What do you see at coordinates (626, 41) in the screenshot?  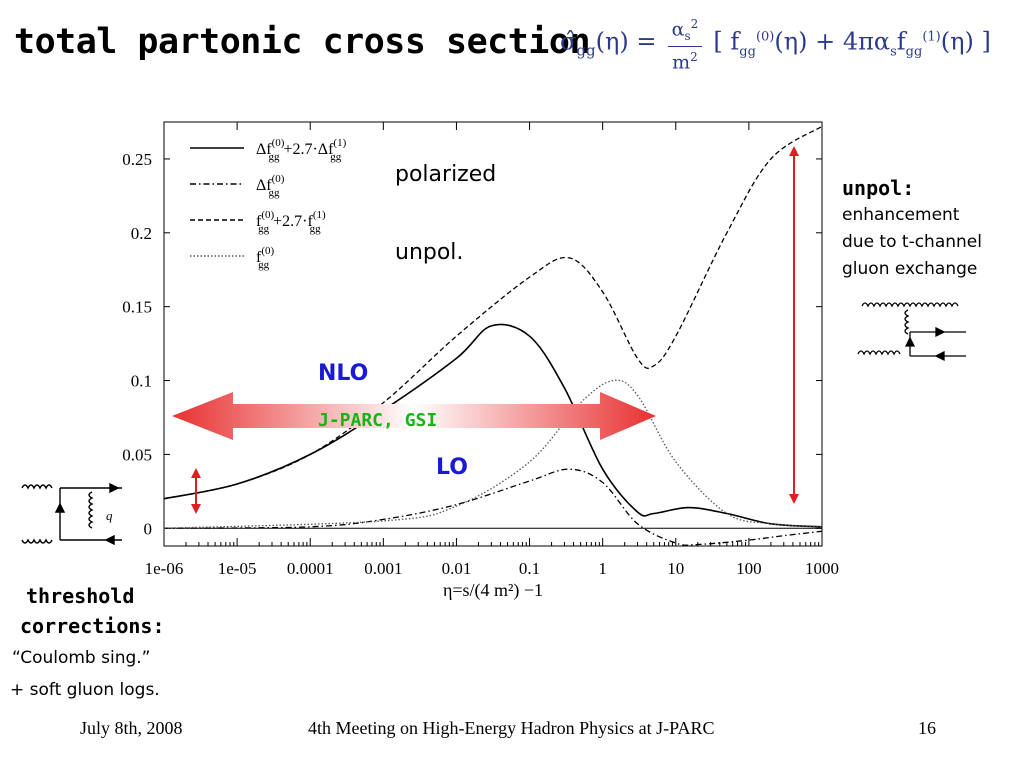 I see `formula-rest: (η) =` at bounding box center [626, 41].